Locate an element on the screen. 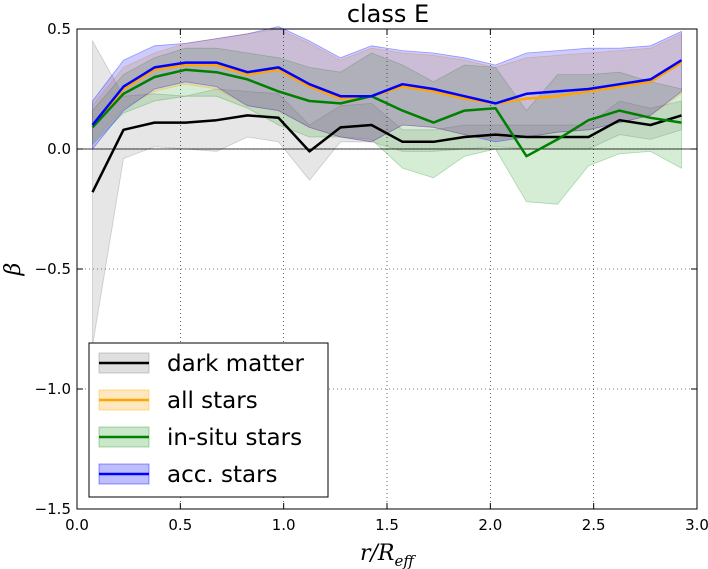  legend-label: dark matter is located at coordinates (235, 364).